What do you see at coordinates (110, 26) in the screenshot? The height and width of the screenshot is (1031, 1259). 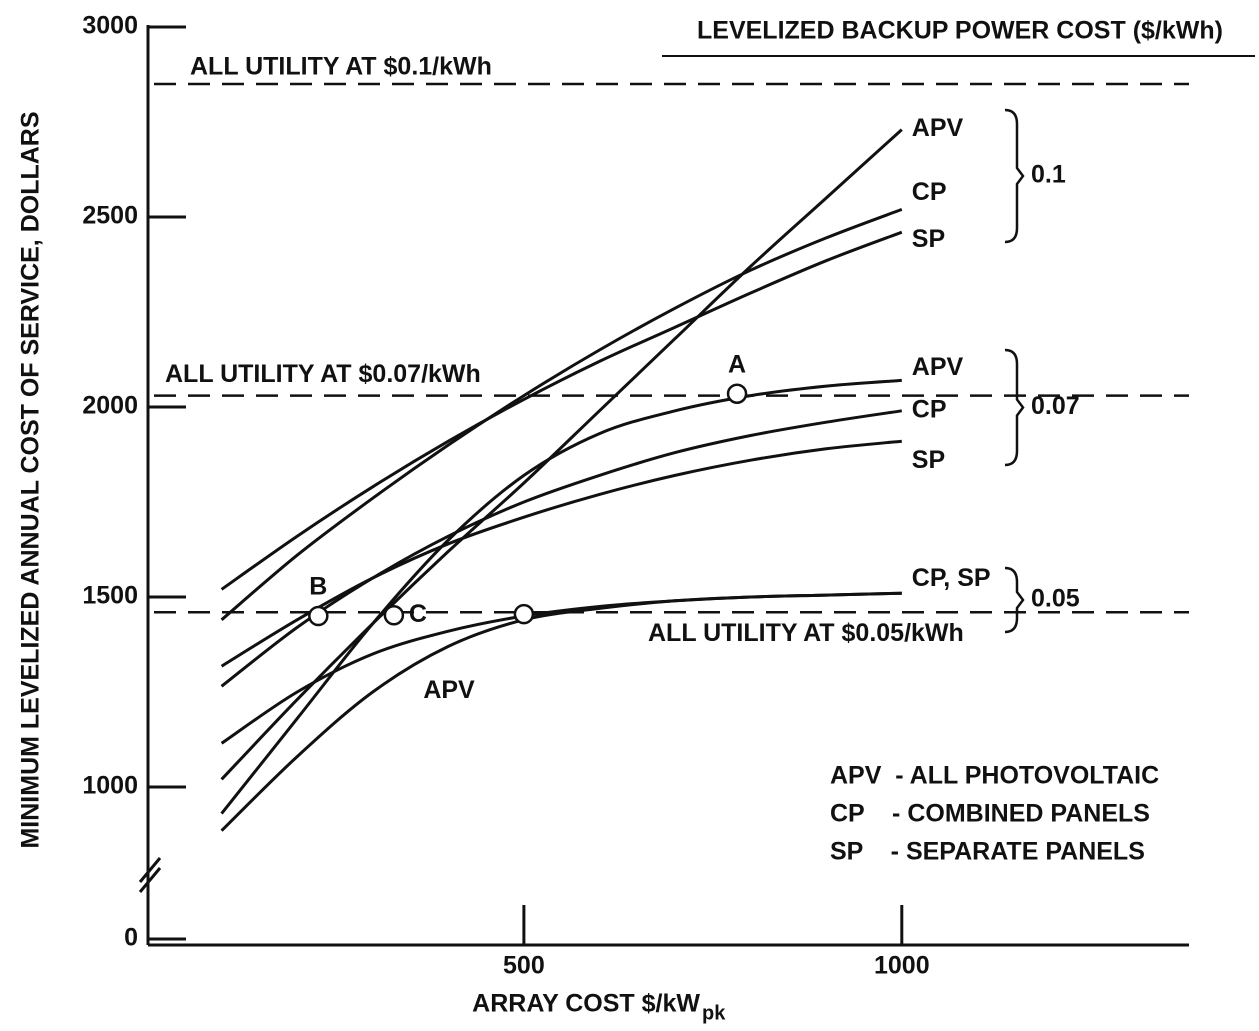 I see `y-tick-label: 3000` at bounding box center [110, 26].